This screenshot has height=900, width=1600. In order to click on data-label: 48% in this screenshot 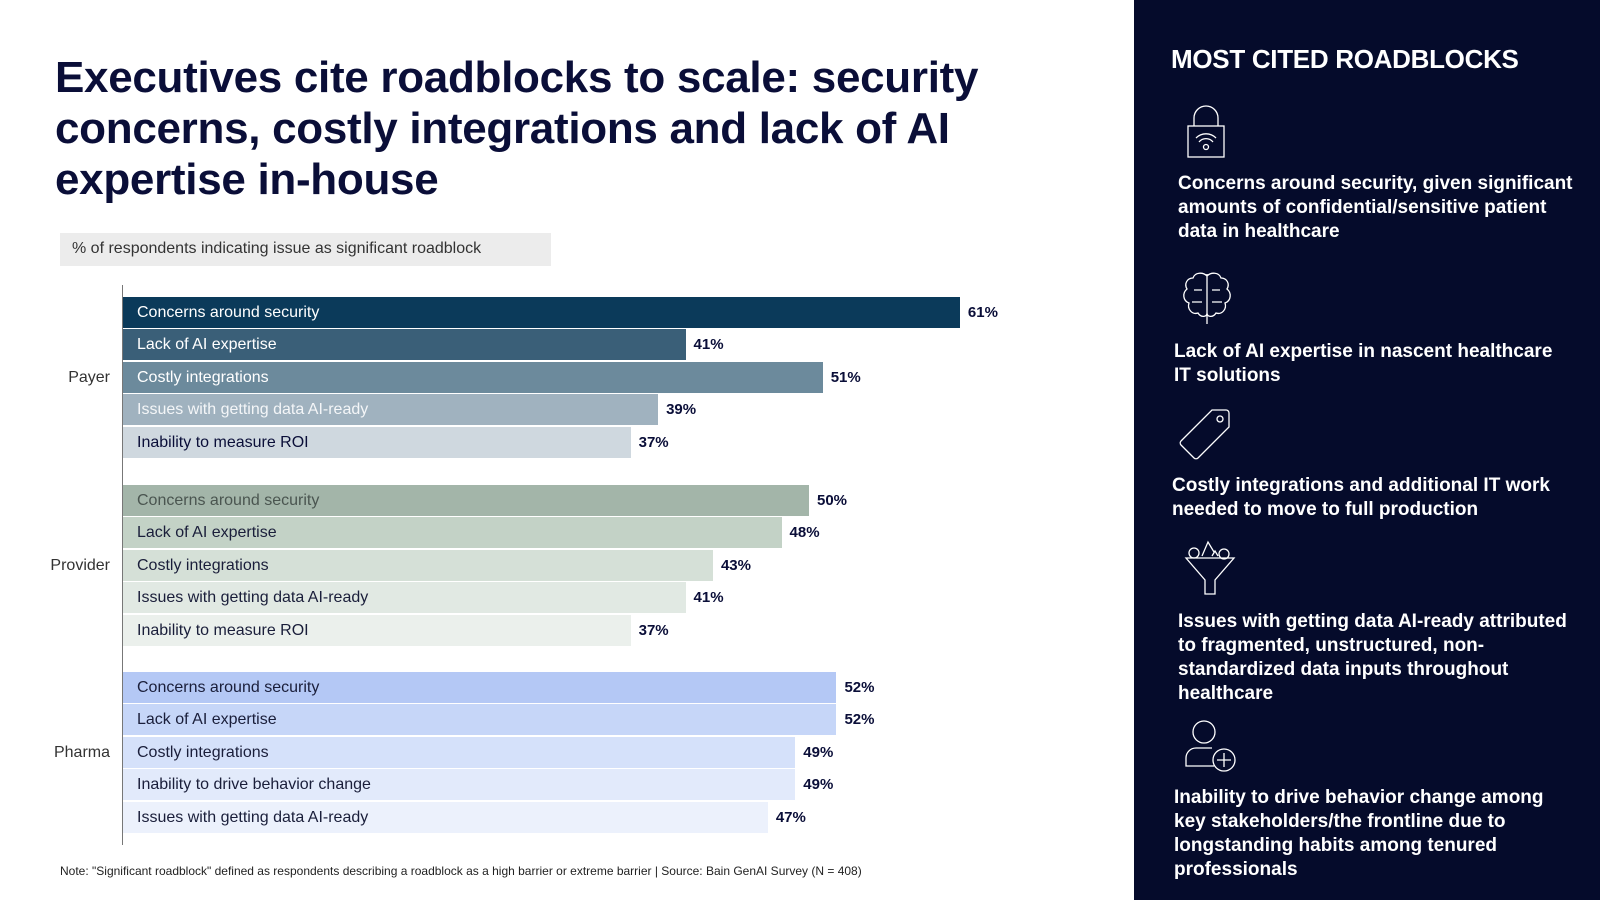, I will do `click(804, 533)`.